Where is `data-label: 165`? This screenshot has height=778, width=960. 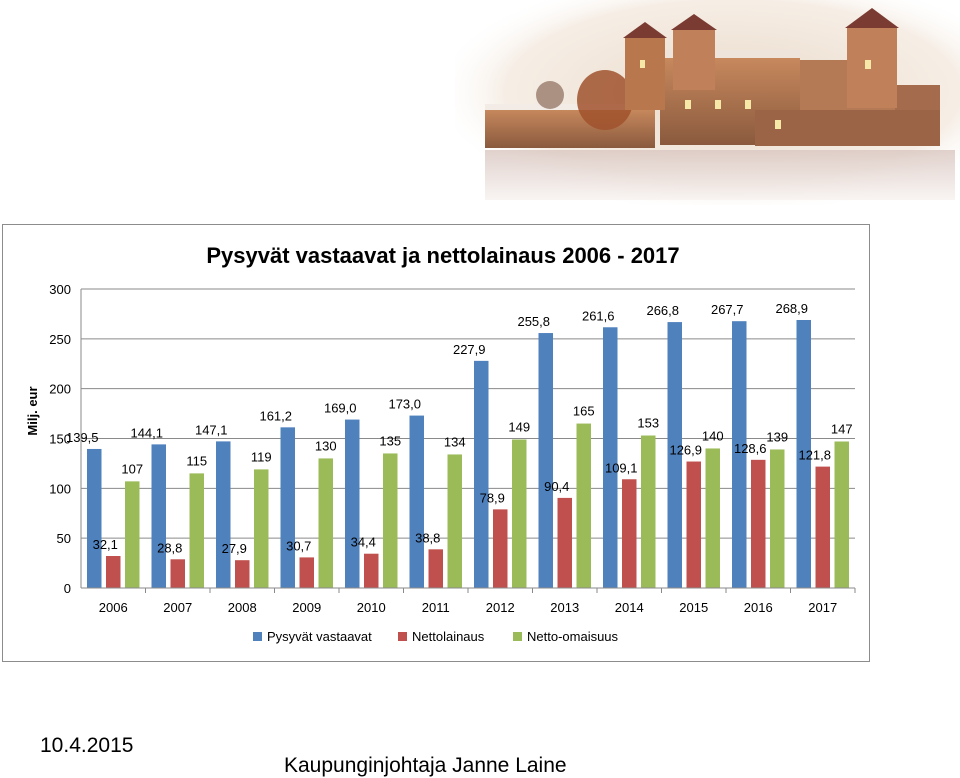
data-label: 165 is located at coordinates (584, 411).